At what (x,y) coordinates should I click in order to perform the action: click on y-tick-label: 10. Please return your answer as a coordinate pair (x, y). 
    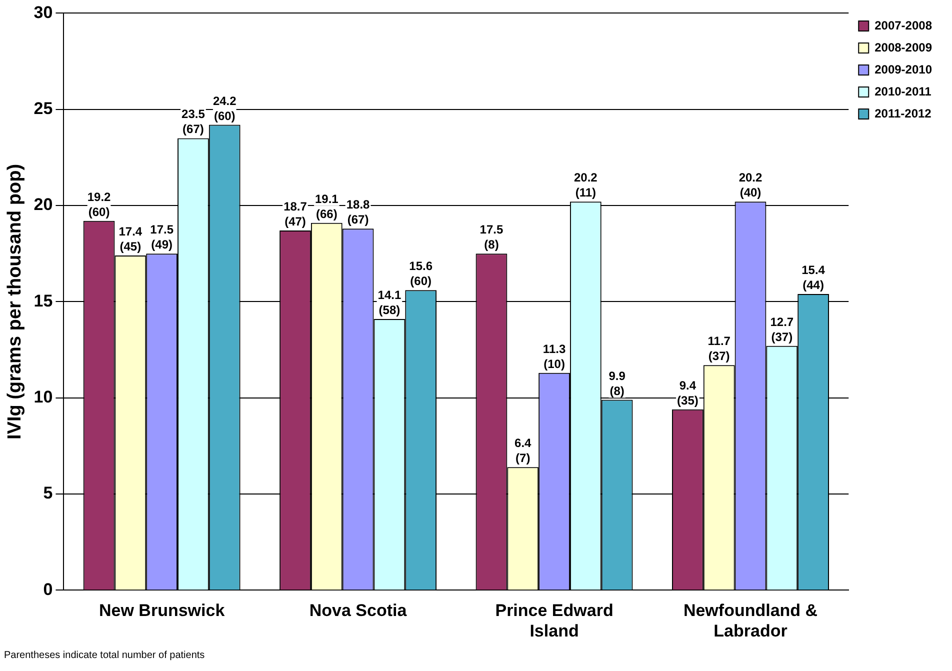
    Looking at the image, I should click on (43, 397).